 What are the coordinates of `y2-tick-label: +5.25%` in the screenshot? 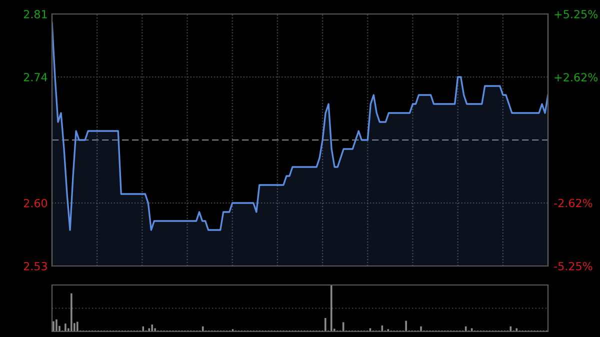 It's located at (576, 14).